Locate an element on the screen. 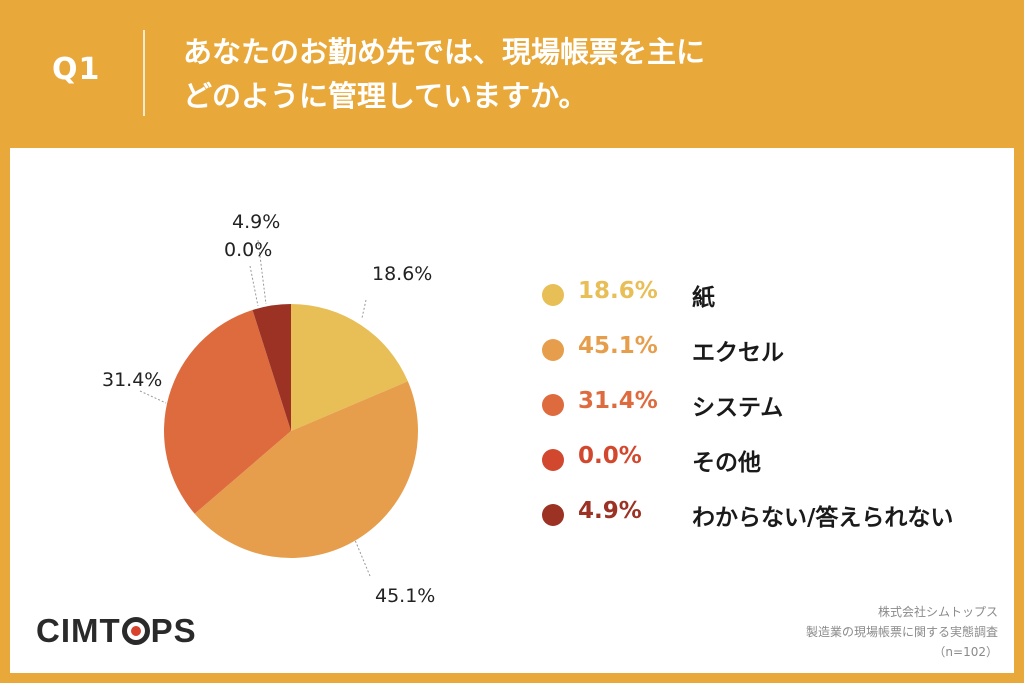 This screenshot has width=1024, height=683. legend-item-other: 0.0% その他 is located at coordinates (772, 461).